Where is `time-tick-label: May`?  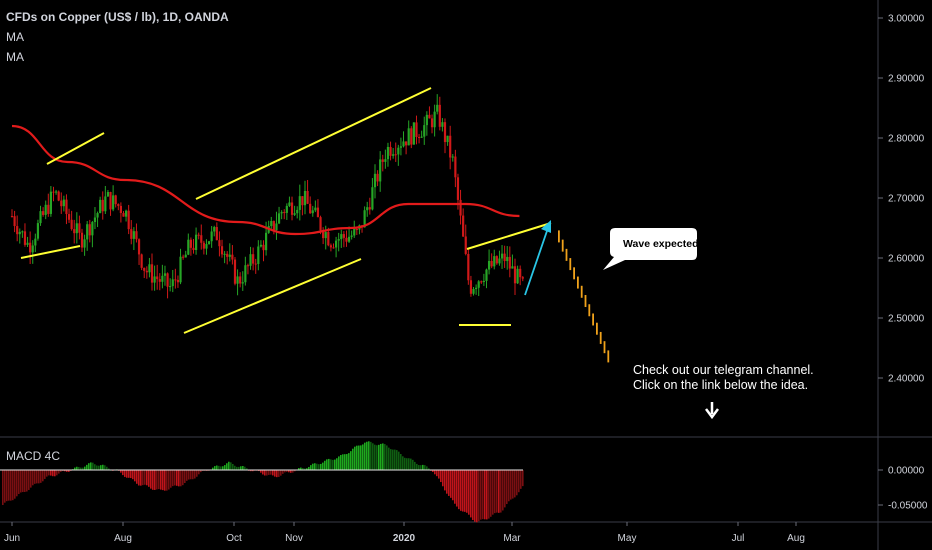 time-tick-label: May is located at coordinates (627, 538).